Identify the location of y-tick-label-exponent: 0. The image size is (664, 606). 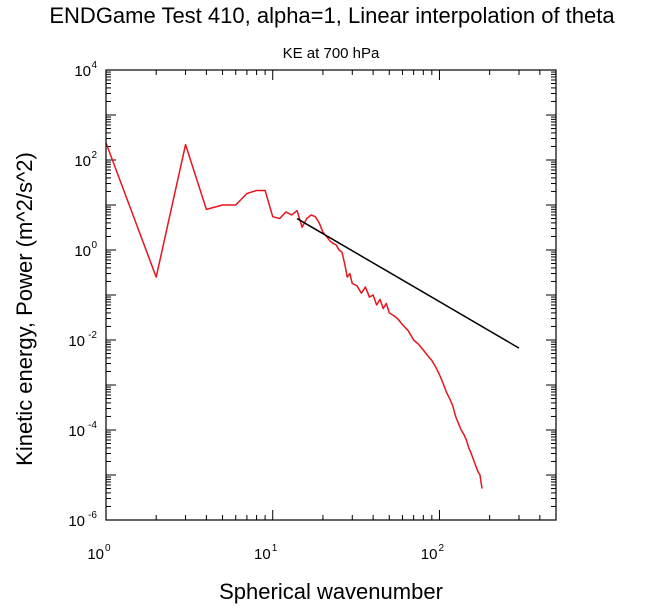
(94, 245).